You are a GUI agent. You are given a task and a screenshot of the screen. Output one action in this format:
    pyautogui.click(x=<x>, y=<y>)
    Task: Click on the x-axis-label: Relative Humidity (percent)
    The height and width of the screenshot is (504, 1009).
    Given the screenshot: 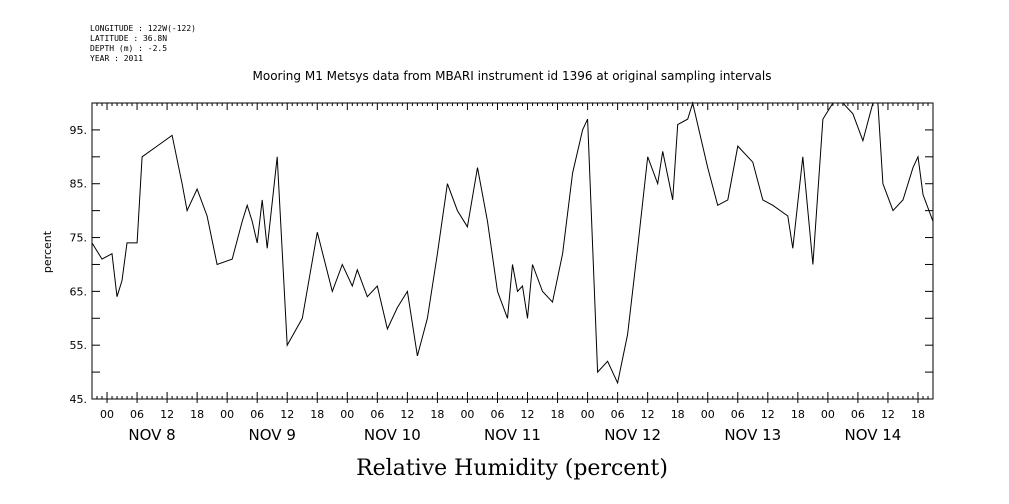 What is the action you would take?
    pyautogui.click(x=512, y=468)
    